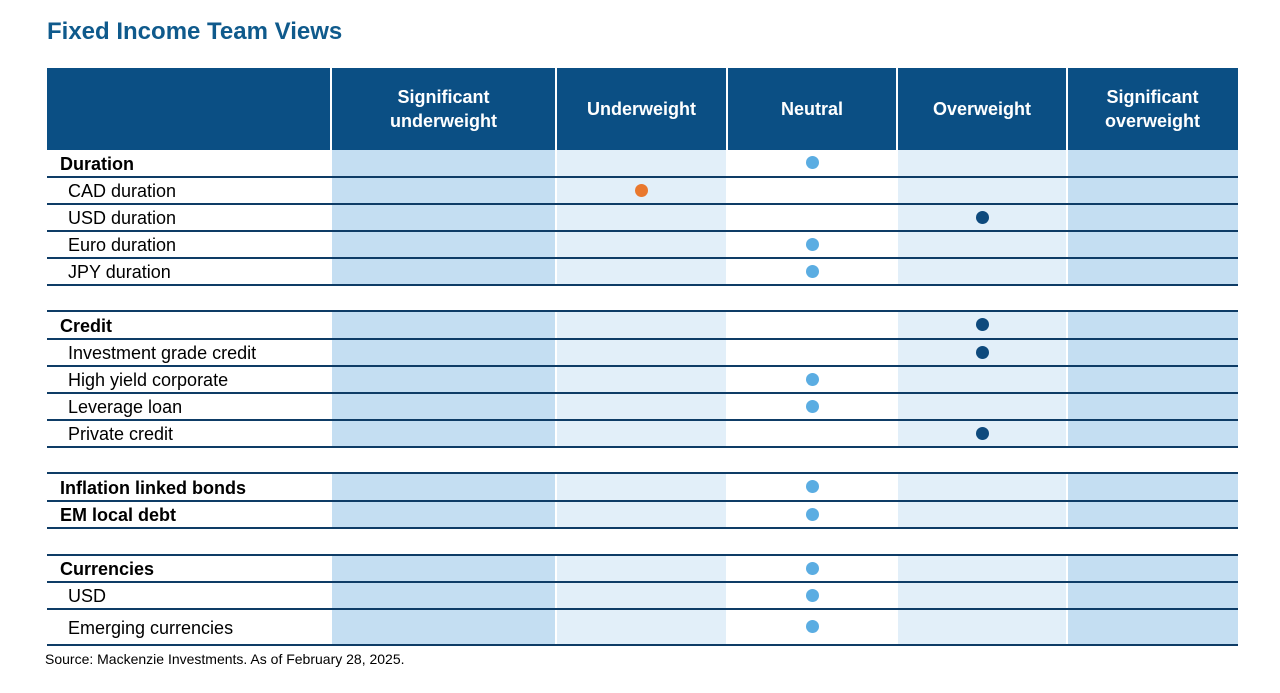 The height and width of the screenshot is (693, 1280). What do you see at coordinates (122, 245) in the screenshot?
I see `subcategory-label: Euro duration` at bounding box center [122, 245].